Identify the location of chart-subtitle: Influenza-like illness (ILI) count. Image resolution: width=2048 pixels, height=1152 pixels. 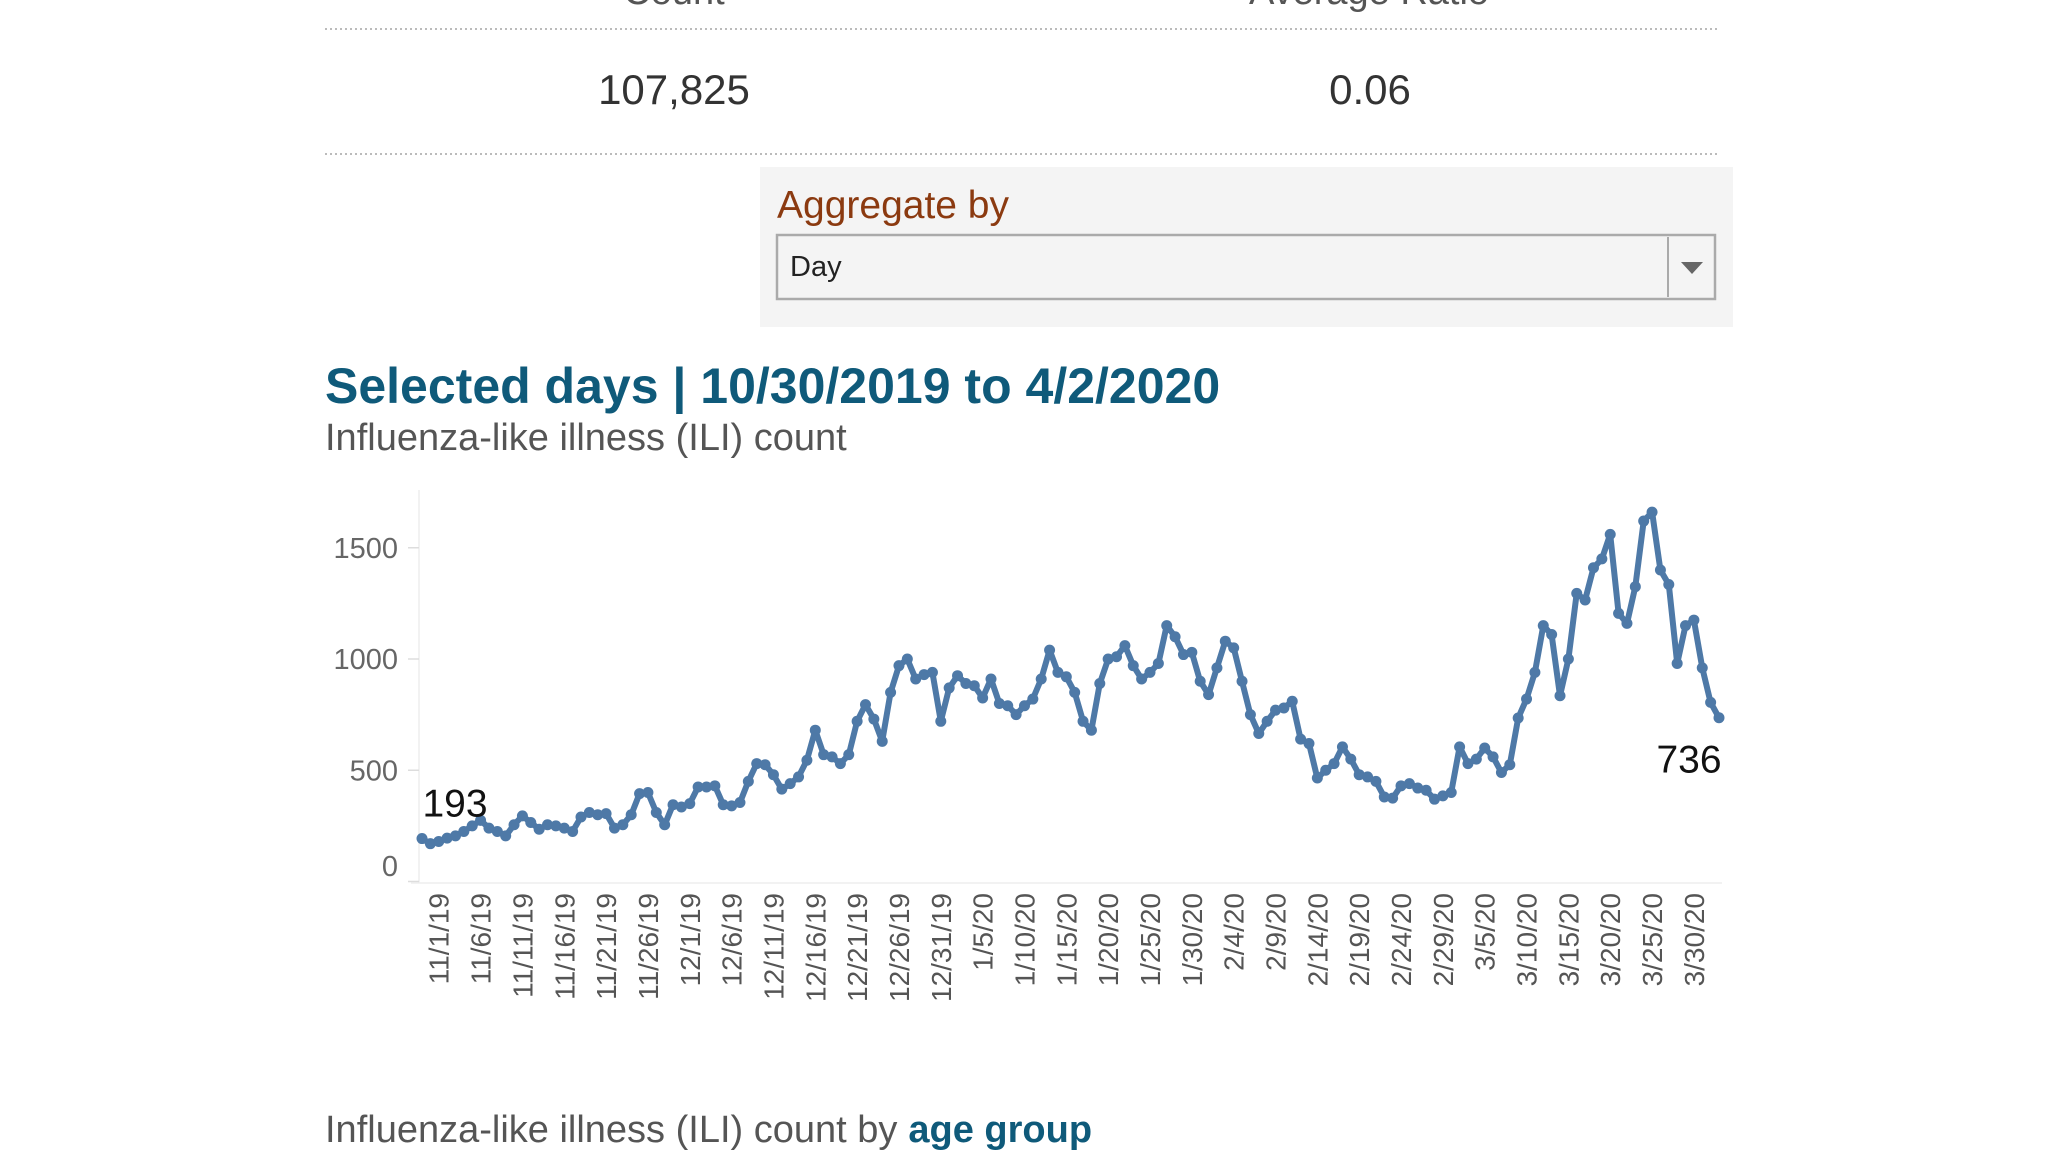
(586, 438).